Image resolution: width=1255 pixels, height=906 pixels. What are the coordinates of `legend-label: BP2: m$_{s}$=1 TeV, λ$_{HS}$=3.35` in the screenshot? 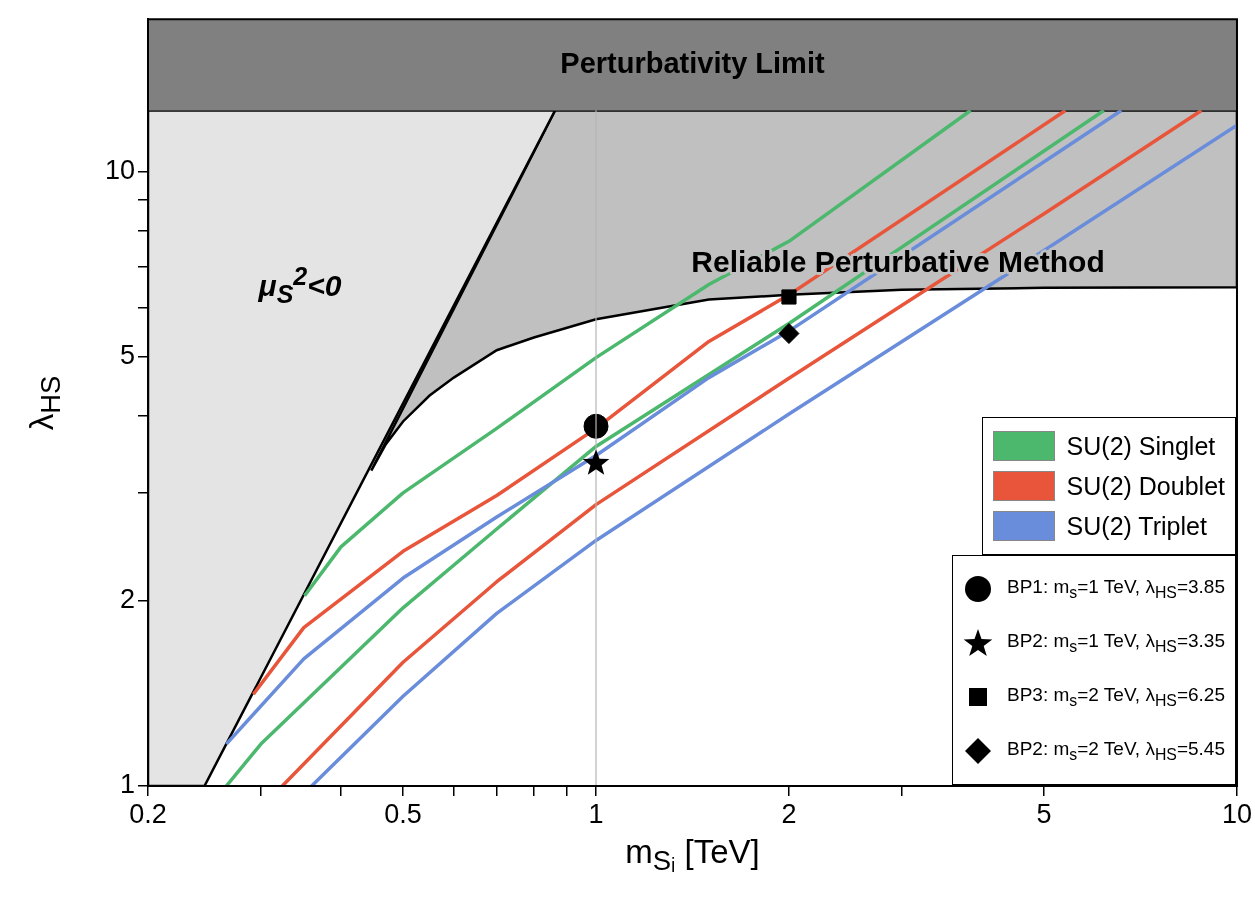 It's located at (1116, 643).